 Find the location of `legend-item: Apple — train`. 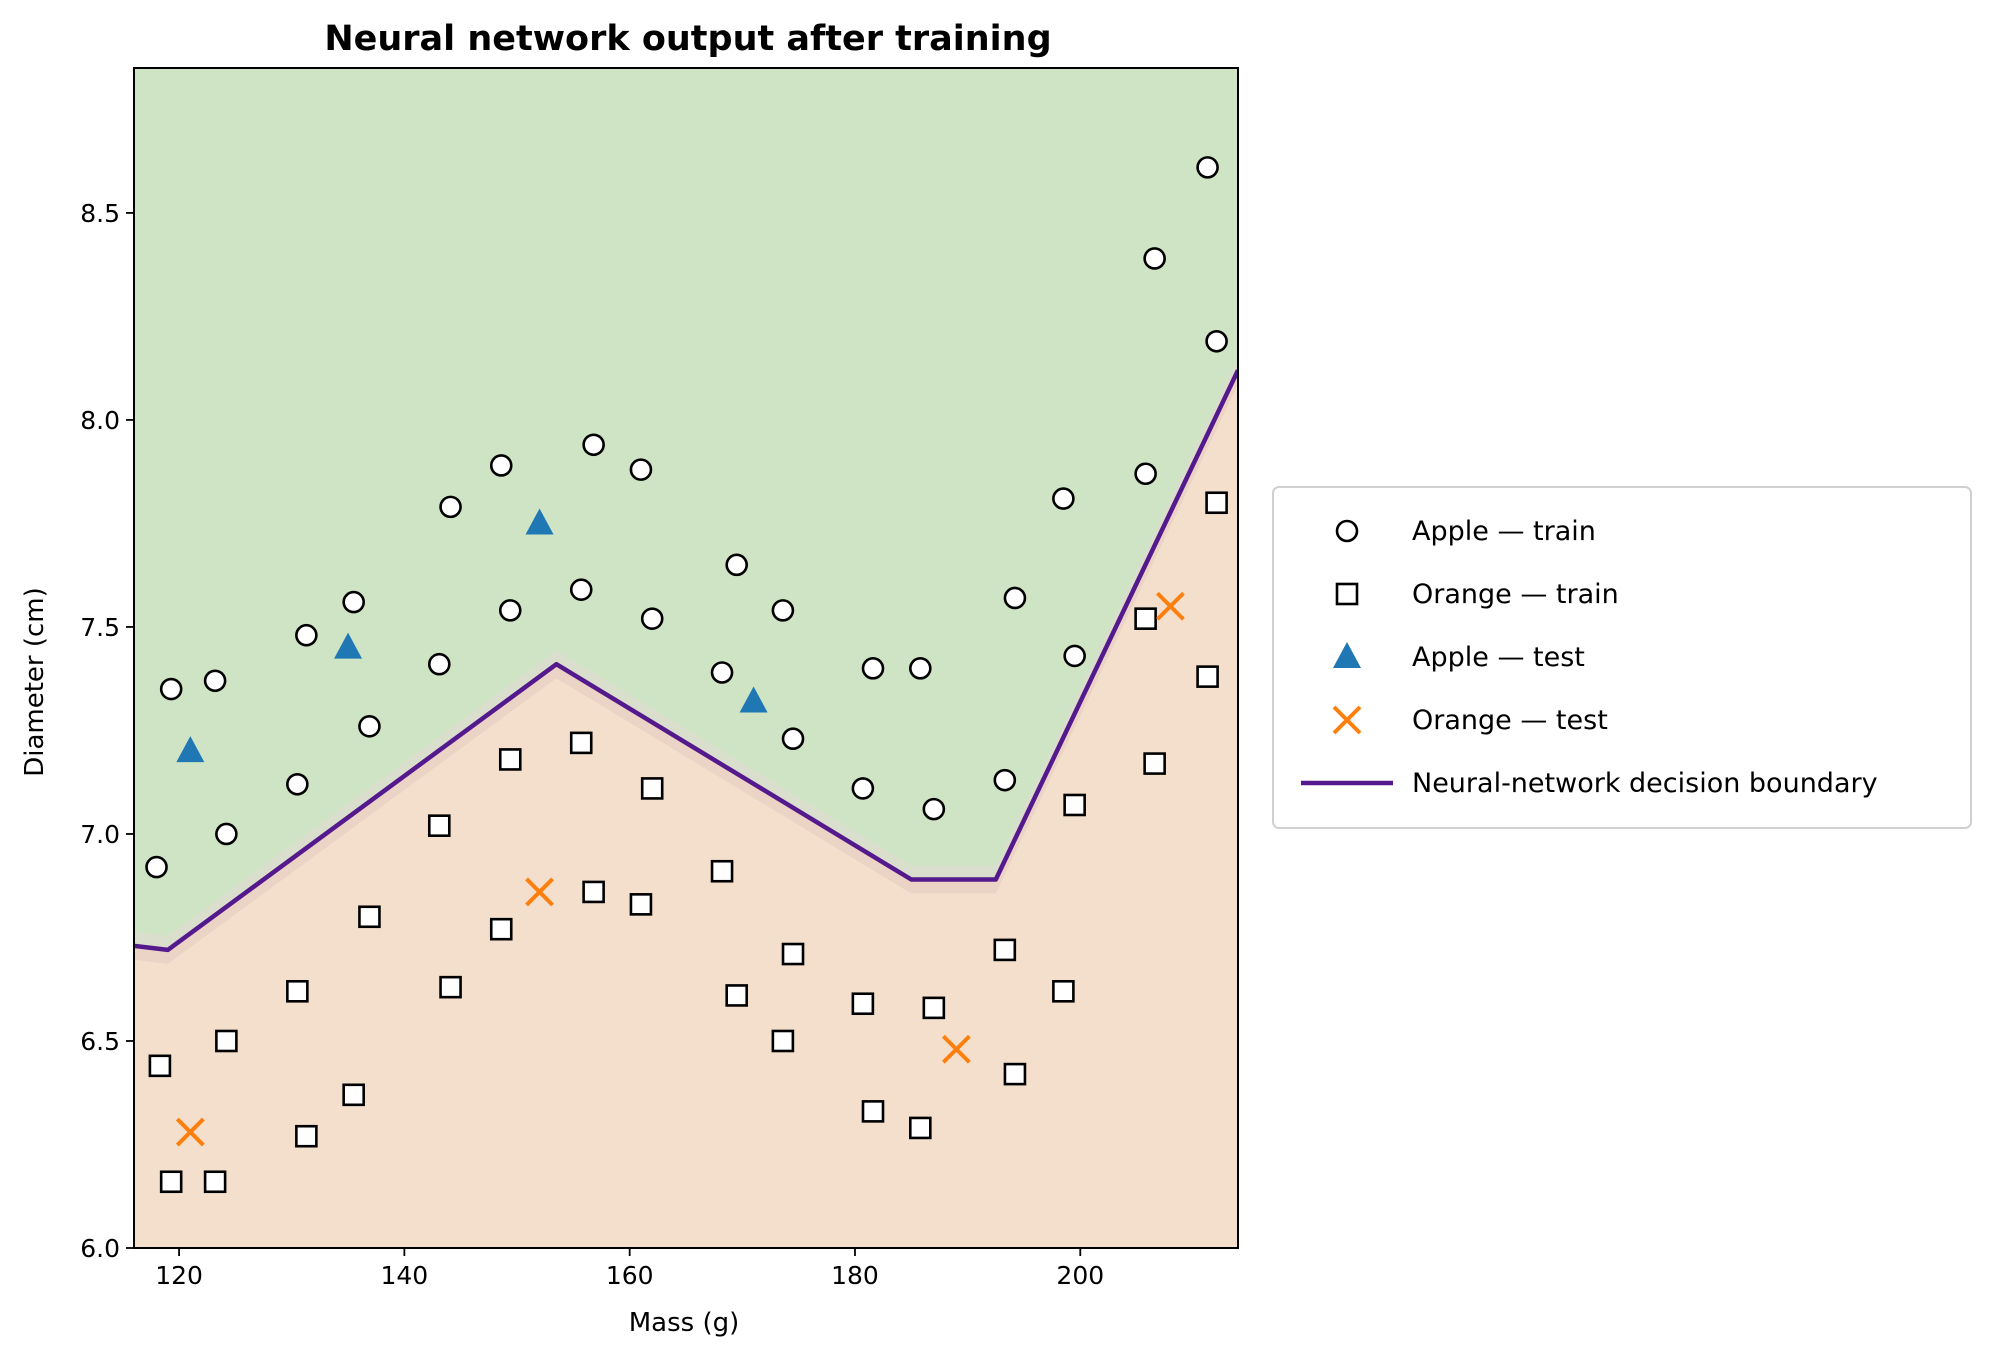

legend-item: Apple — train is located at coordinates (1465, 531).